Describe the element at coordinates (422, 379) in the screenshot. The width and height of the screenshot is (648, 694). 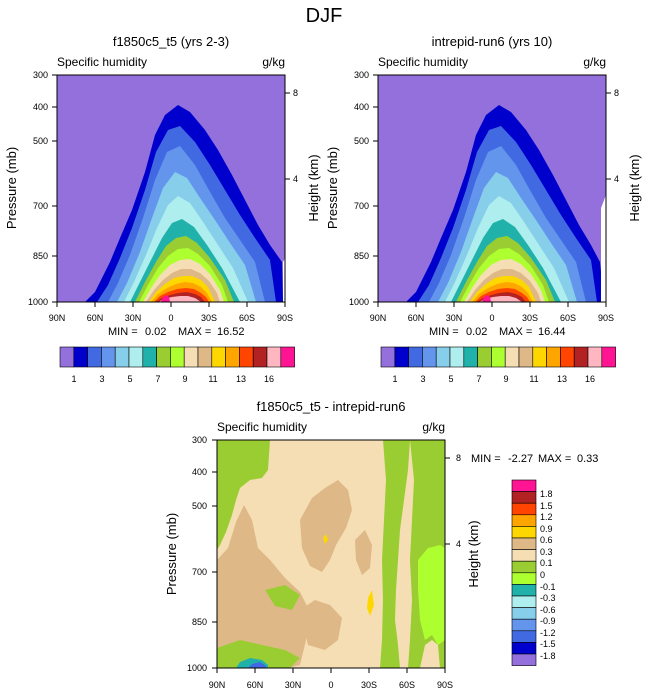
I see `panel-2-cbar-label-1: 3` at that location.